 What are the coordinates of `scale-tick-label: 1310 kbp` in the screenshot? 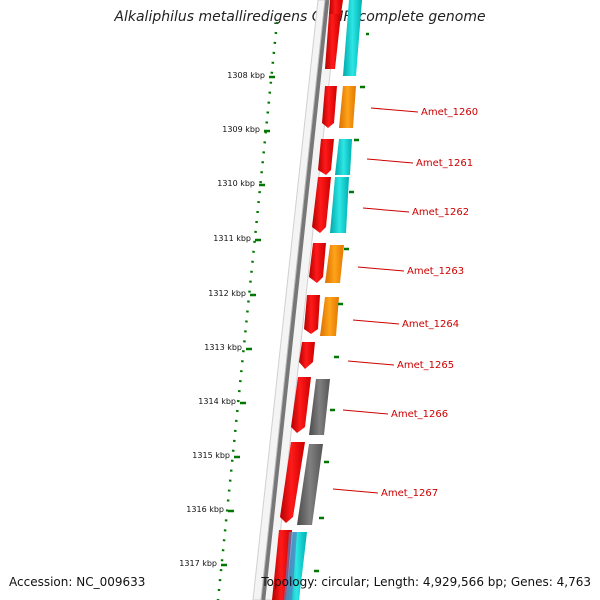 It's located at (236, 183).